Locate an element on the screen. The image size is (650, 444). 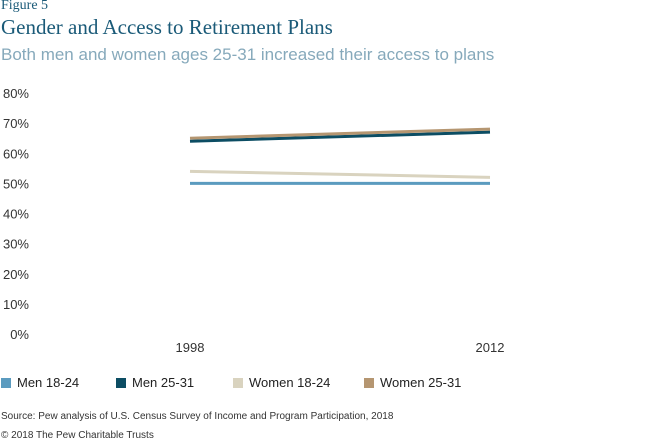
y-tick-label: 40% is located at coordinates (16, 214).